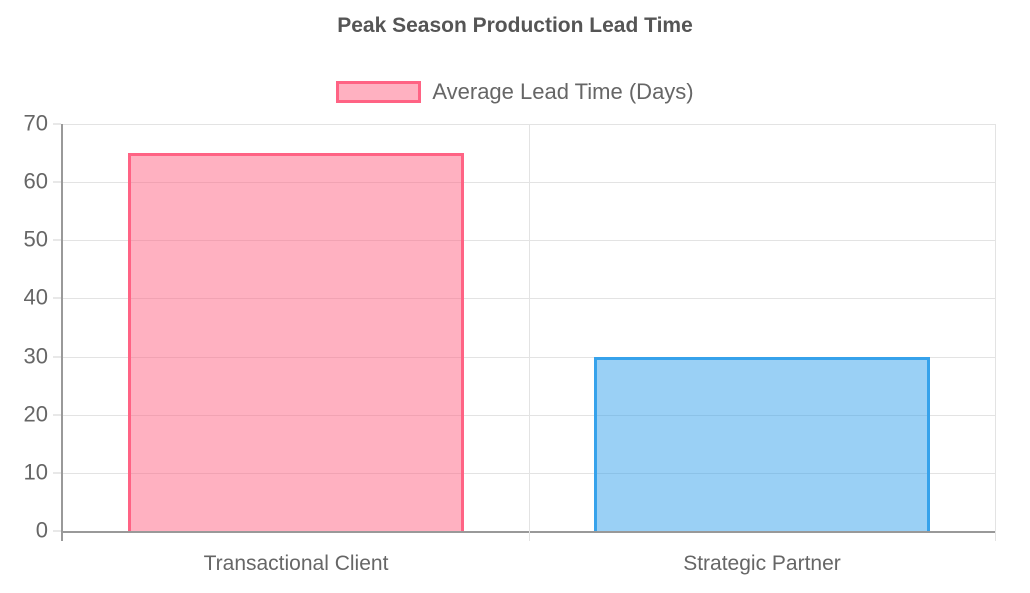  What do you see at coordinates (296, 563) in the screenshot?
I see `x-tick-label: Transactional Client` at bounding box center [296, 563].